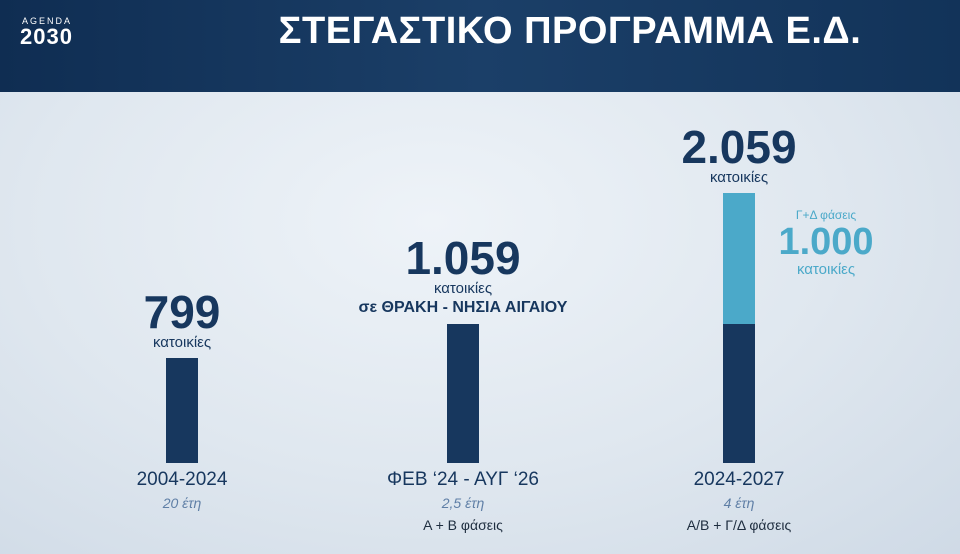 Image resolution: width=960 pixels, height=554 pixels. I want to click on bar-label: 1.059 κατοικίες σε ΘΡΑΚΗ - ΝΗΣΙΑ ΑΙΓΑΙΟΥ, so click(463, 275).